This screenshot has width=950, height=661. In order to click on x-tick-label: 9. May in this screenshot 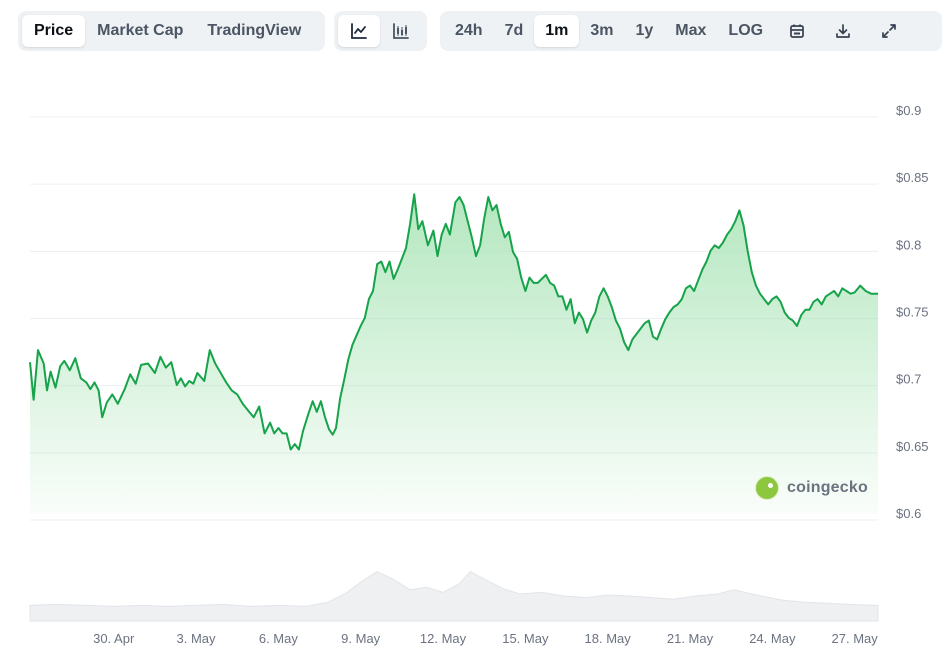, I will do `click(361, 638)`.